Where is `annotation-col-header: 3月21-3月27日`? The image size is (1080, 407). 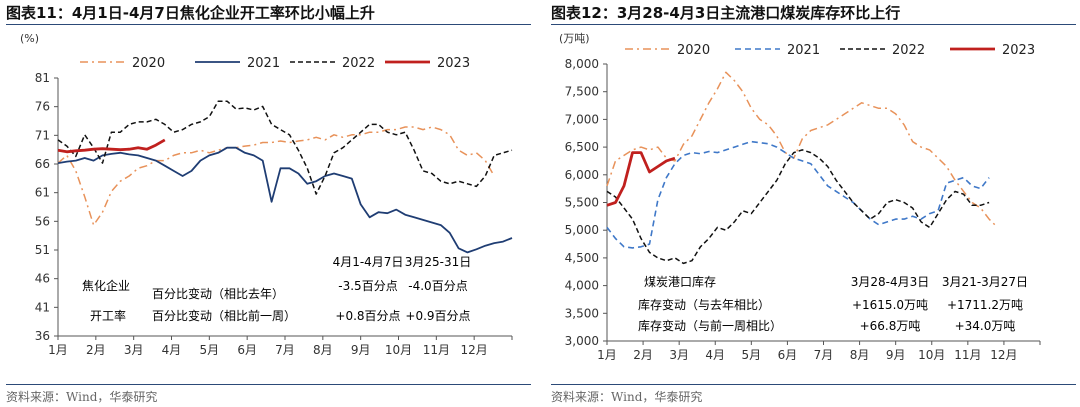 annotation-col-header: 3月21-3月27日 is located at coordinates (985, 282).